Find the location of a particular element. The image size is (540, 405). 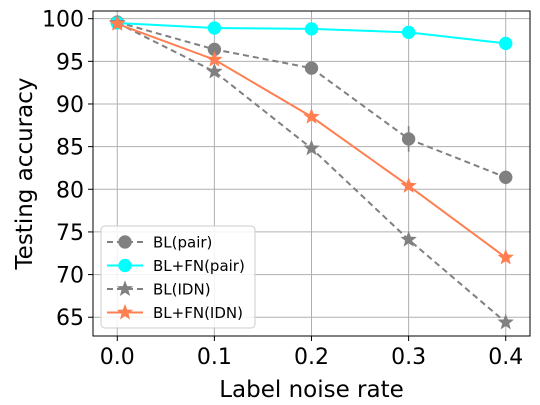

x-tick-label: 0.1 is located at coordinates (214, 357).